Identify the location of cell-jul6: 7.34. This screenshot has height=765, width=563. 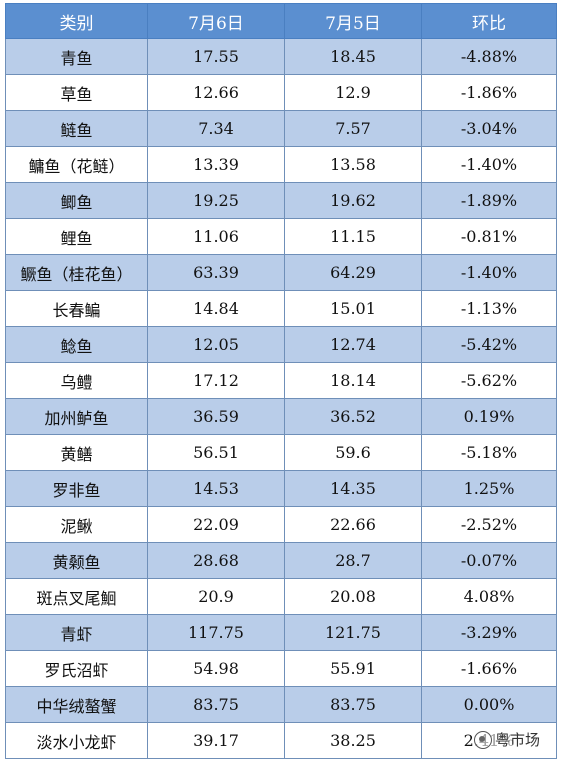
(216, 128).